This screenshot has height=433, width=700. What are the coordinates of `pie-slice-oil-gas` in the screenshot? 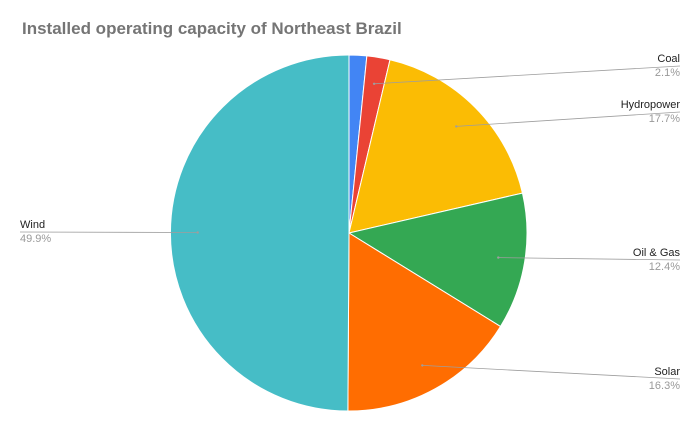 It's located at (437, 260).